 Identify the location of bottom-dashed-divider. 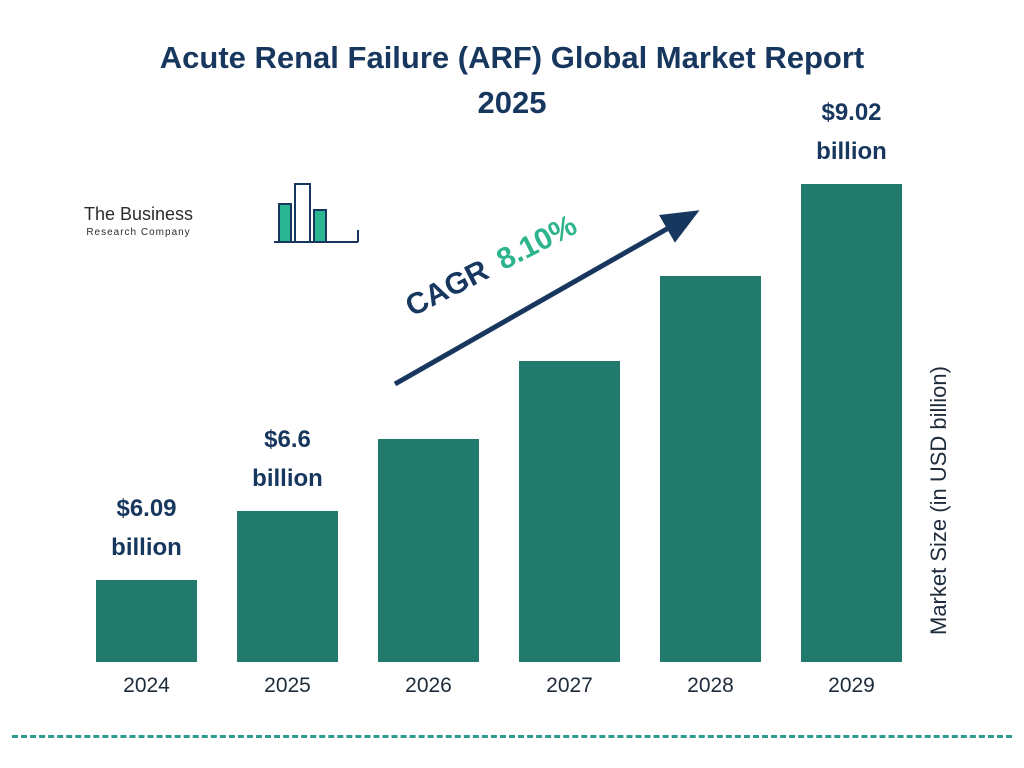
(512, 736).